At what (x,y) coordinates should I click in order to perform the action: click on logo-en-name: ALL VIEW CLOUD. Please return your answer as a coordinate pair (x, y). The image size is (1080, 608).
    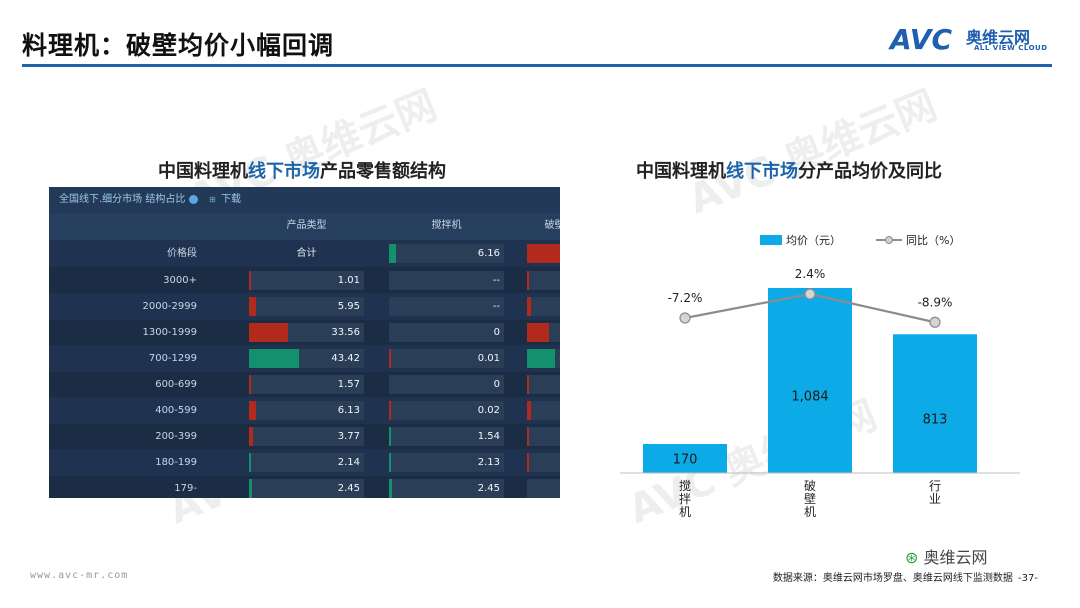
    Looking at the image, I should click on (1011, 48).